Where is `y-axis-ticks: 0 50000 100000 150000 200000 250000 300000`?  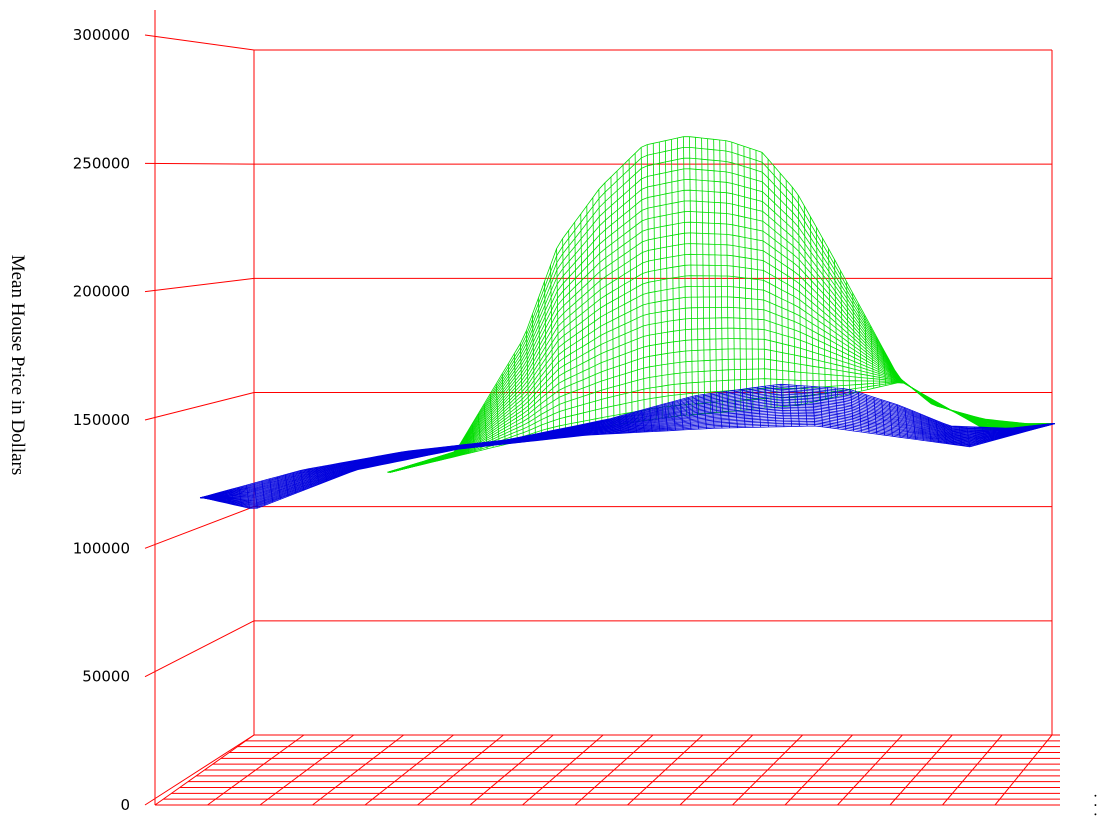
y-axis-ticks: 0 50000 100000 150000 200000 250000 300000 is located at coordinates (101, 420).